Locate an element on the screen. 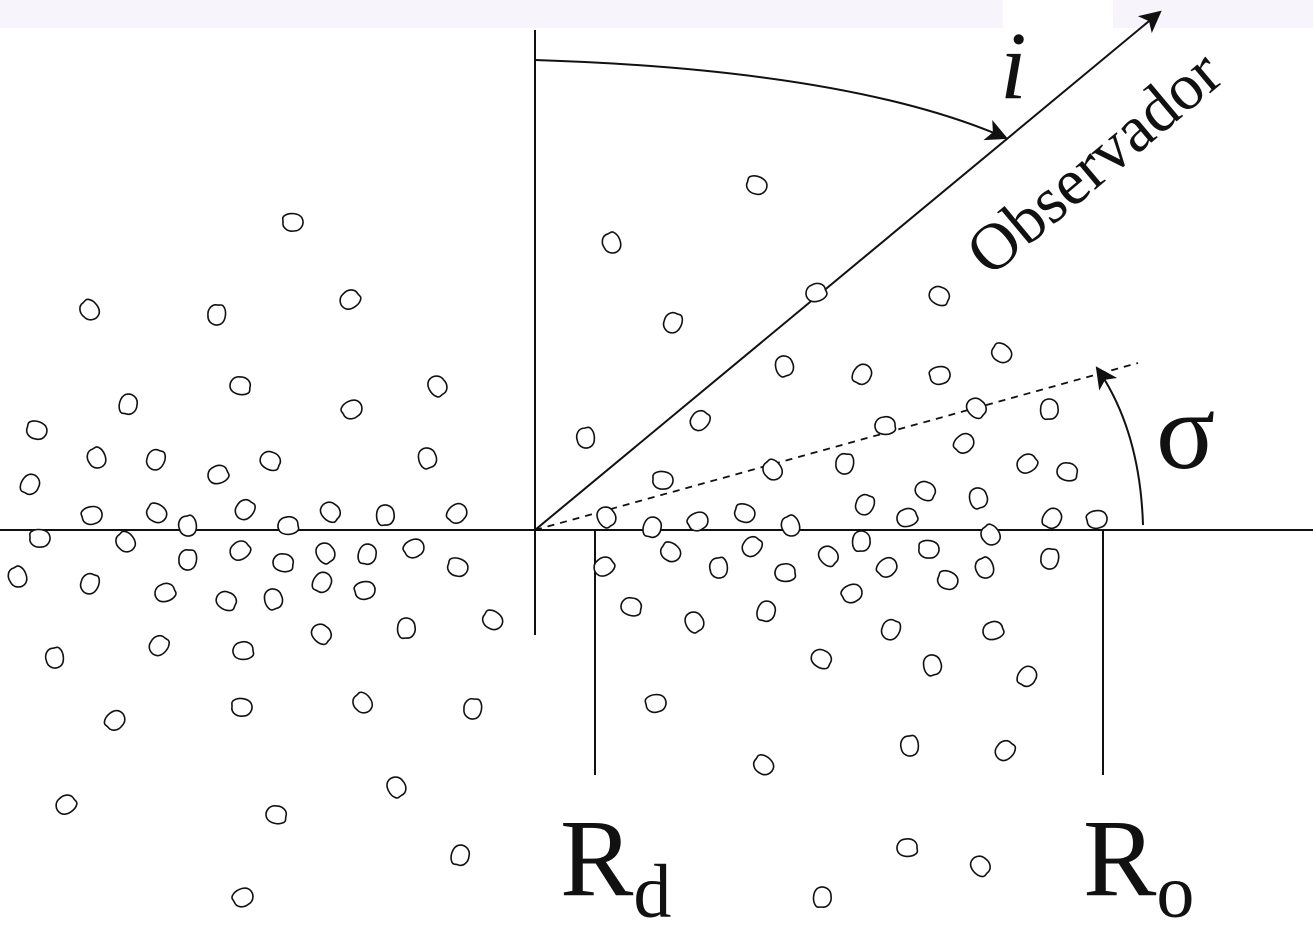  outer-radius-symbol: R is located at coordinates (1120, 858).